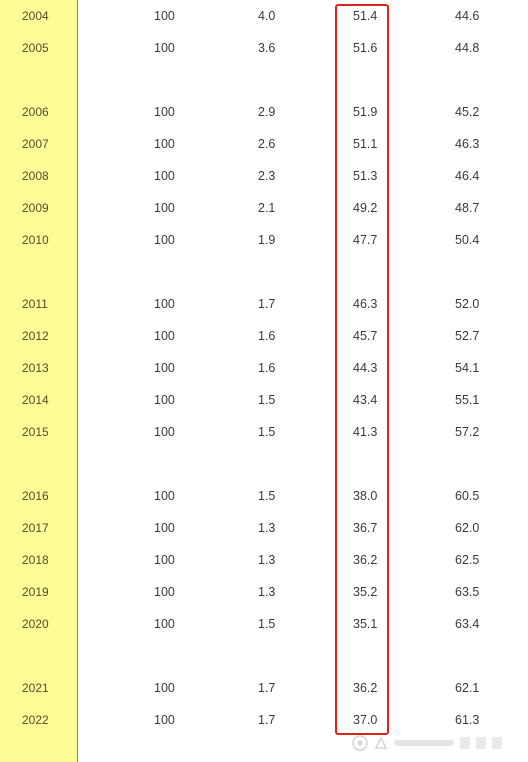 The image size is (528, 762). Describe the element at coordinates (264, 370) in the screenshot. I see `table-row: 2013 100 1.6 44.3 54.1` at that location.